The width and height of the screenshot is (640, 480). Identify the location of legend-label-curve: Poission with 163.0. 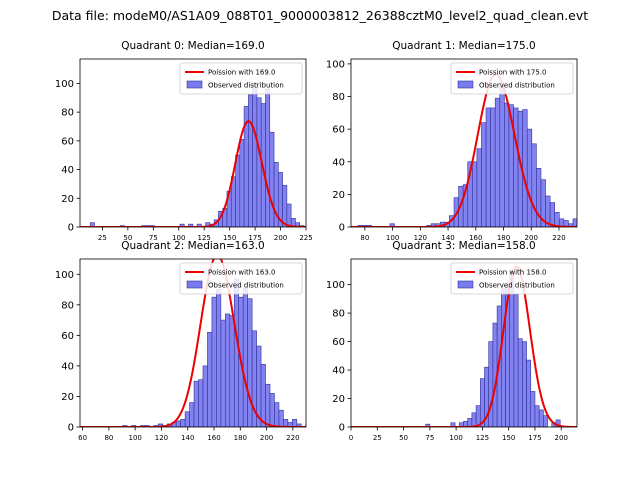
(242, 273).